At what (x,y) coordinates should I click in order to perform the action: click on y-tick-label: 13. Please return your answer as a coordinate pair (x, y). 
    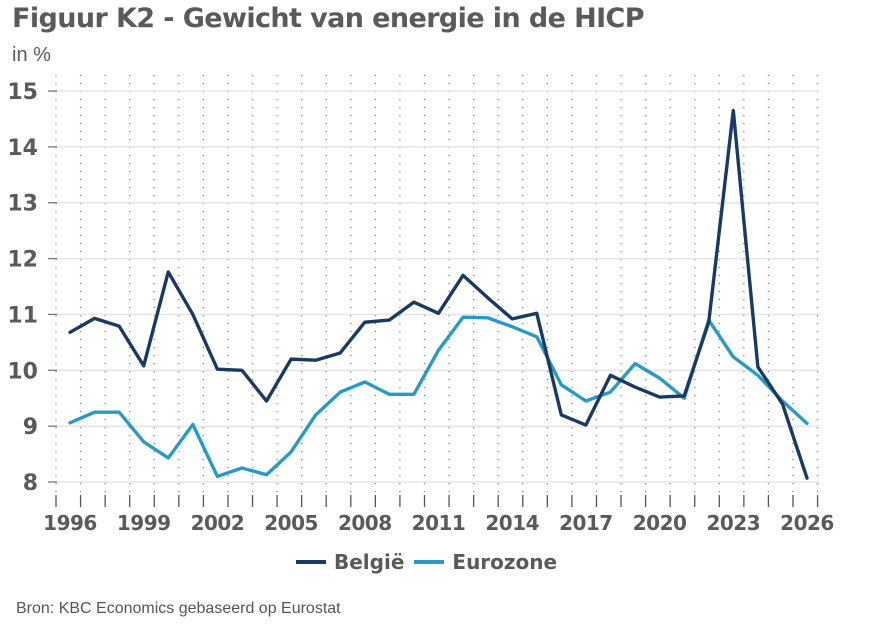
    Looking at the image, I should click on (22, 204).